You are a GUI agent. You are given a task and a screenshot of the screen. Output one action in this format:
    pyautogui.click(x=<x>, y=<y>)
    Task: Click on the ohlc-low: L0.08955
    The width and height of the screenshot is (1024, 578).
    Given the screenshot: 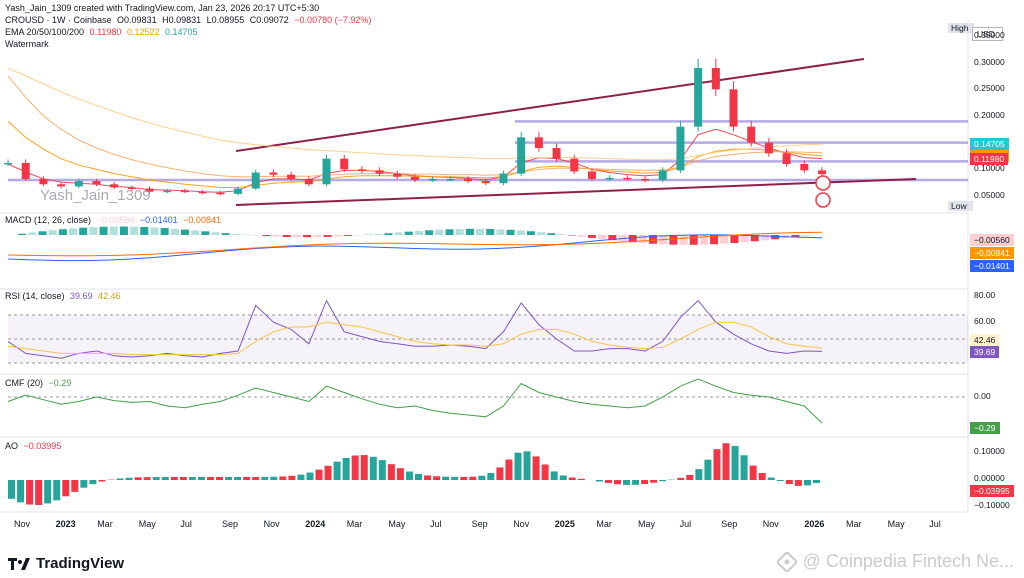 What is the action you would take?
    pyautogui.click(x=225, y=20)
    